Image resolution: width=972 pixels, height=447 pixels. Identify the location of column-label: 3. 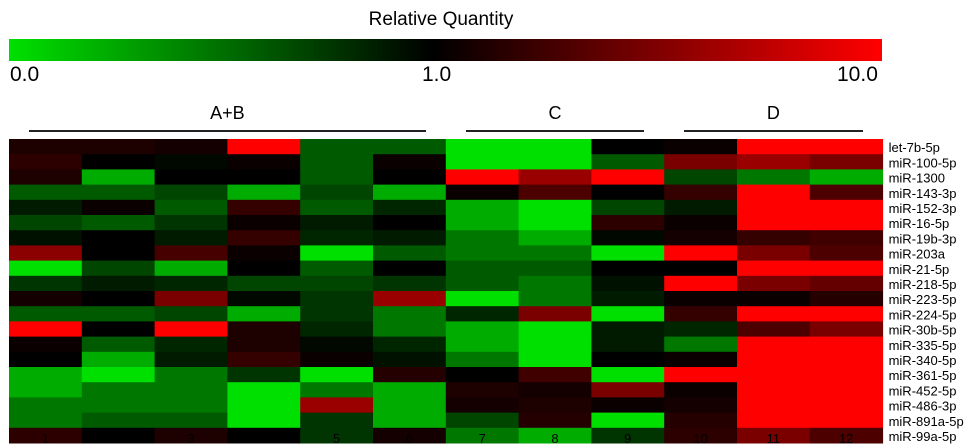
(190, 438).